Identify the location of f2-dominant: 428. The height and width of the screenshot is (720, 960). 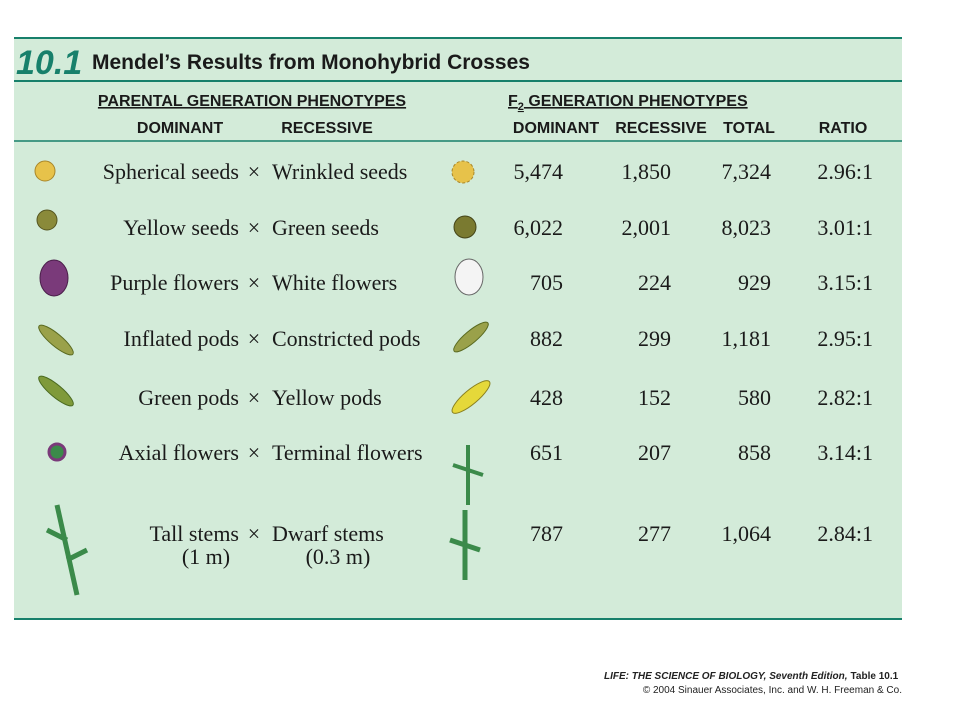
(546, 397).